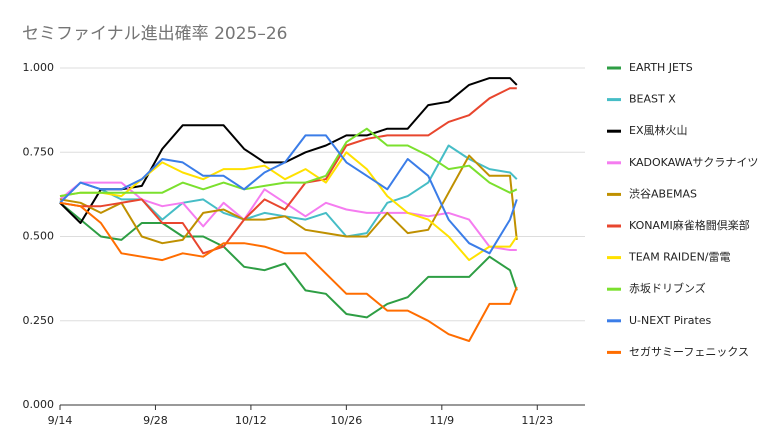 This screenshot has width=780, height=448. What do you see at coordinates (39, 404) in the screenshot?
I see `y-tick-label: 0.000` at bounding box center [39, 404].